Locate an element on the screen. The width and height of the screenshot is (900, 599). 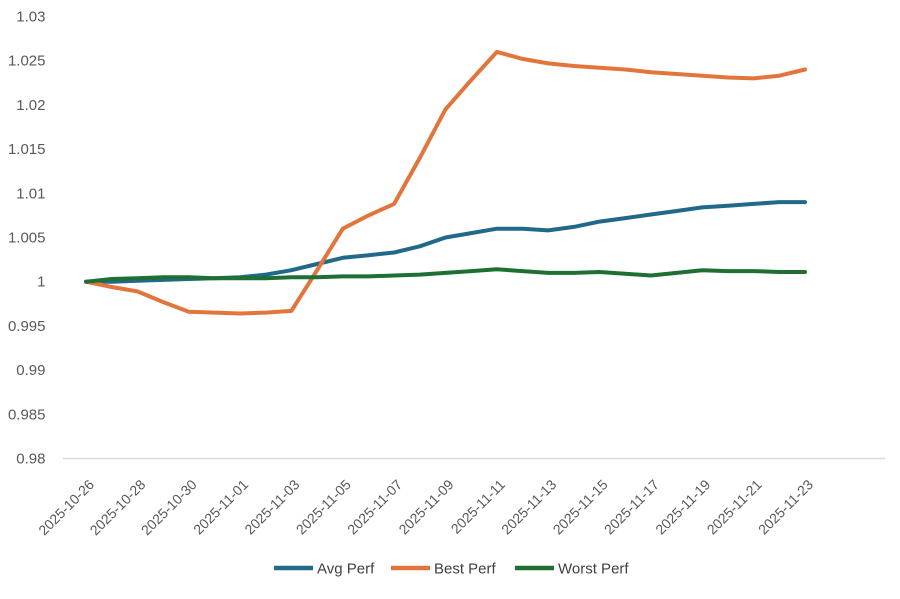
svg-text: 1.015 is located at coordinates (27, 149).